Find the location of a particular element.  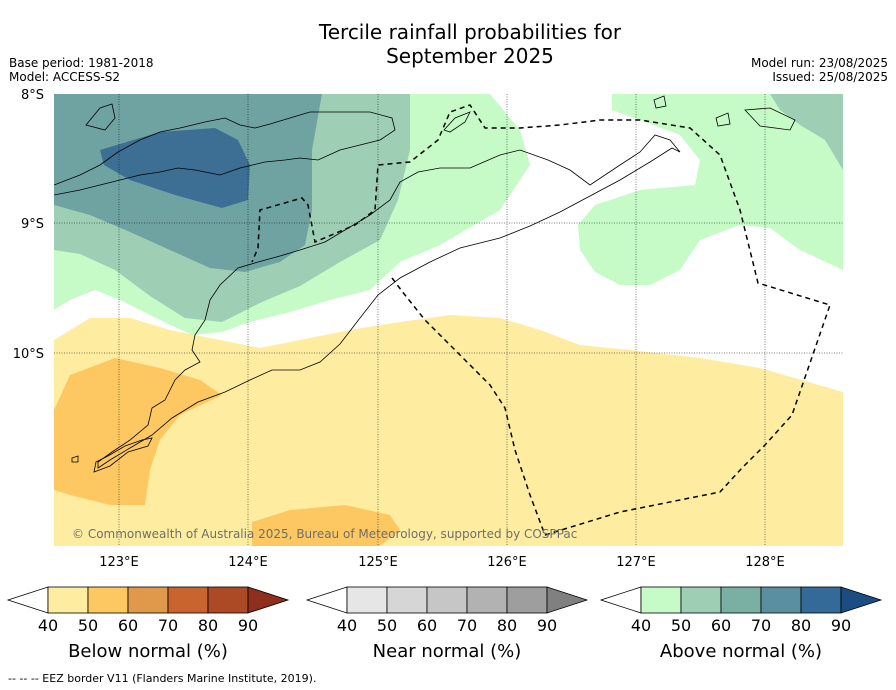

lon-label-126e: 126°E is located at coordinates (507, 562).